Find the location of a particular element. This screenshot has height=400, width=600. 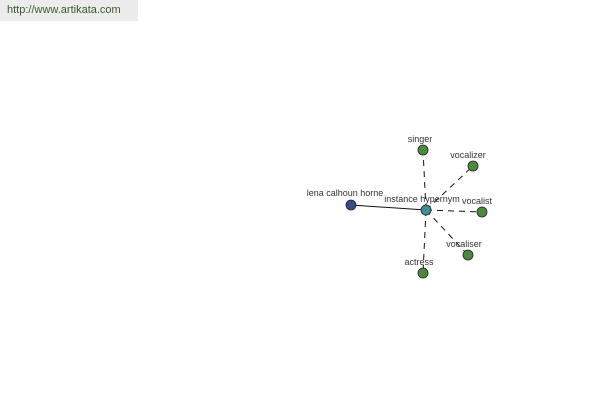

node-target: actress is located at coordinates (419, 268).